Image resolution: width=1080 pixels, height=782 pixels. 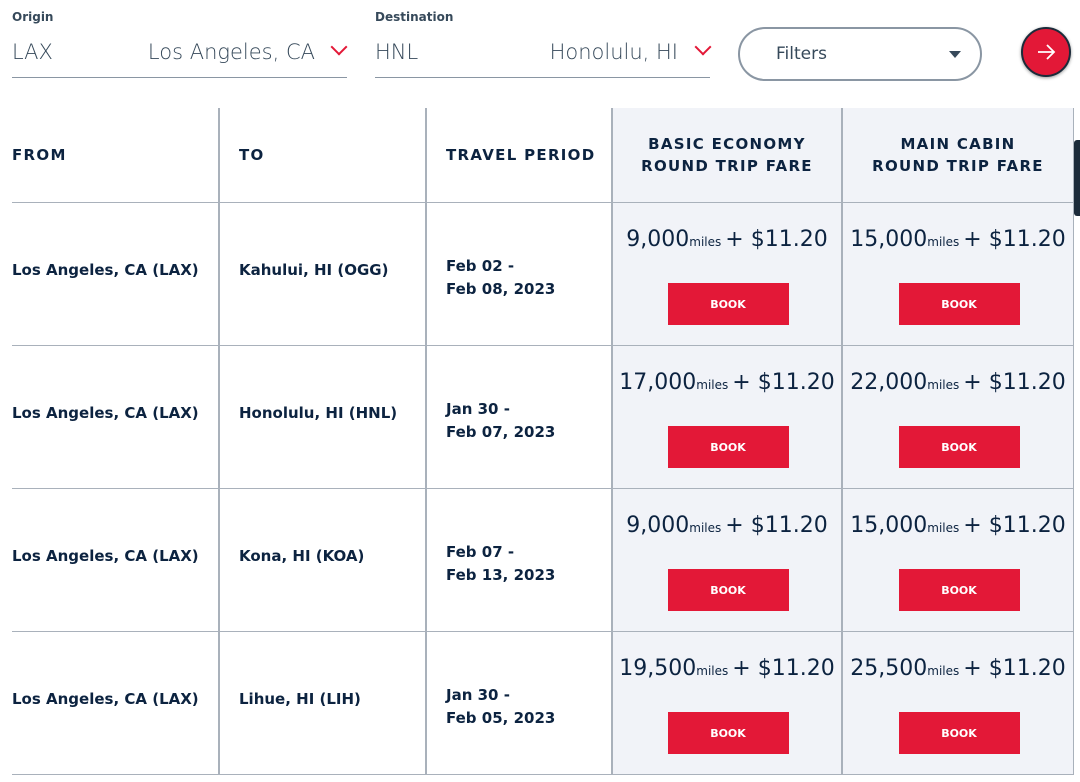 What do you see at coordinates (958, 274) in the screenshot?
I see `fare-cell: 15,000miles + $11.20 BOOK` at bounding box center [958, 274].